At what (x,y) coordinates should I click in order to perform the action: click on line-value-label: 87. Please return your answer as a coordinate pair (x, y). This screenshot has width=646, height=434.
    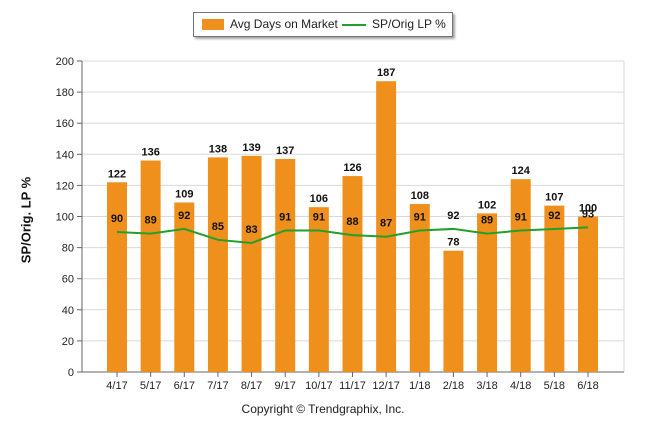
    Looking at the image, I should click on (386, 224).